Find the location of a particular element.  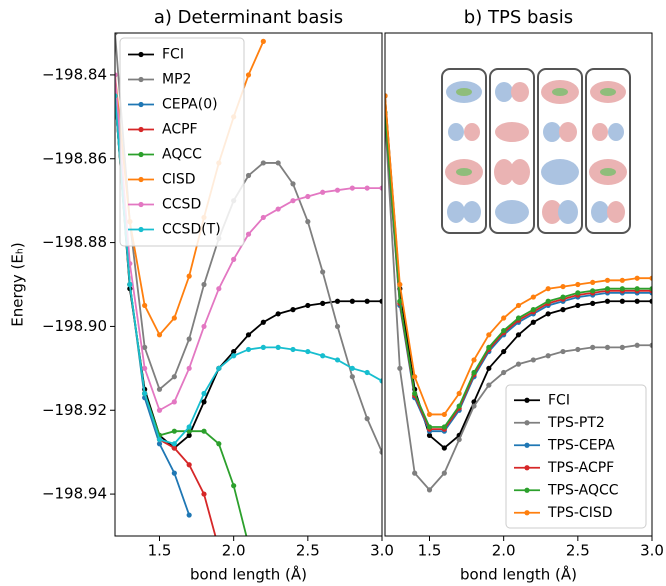

legend-label: AQCC is located at coordinates (182, 155).